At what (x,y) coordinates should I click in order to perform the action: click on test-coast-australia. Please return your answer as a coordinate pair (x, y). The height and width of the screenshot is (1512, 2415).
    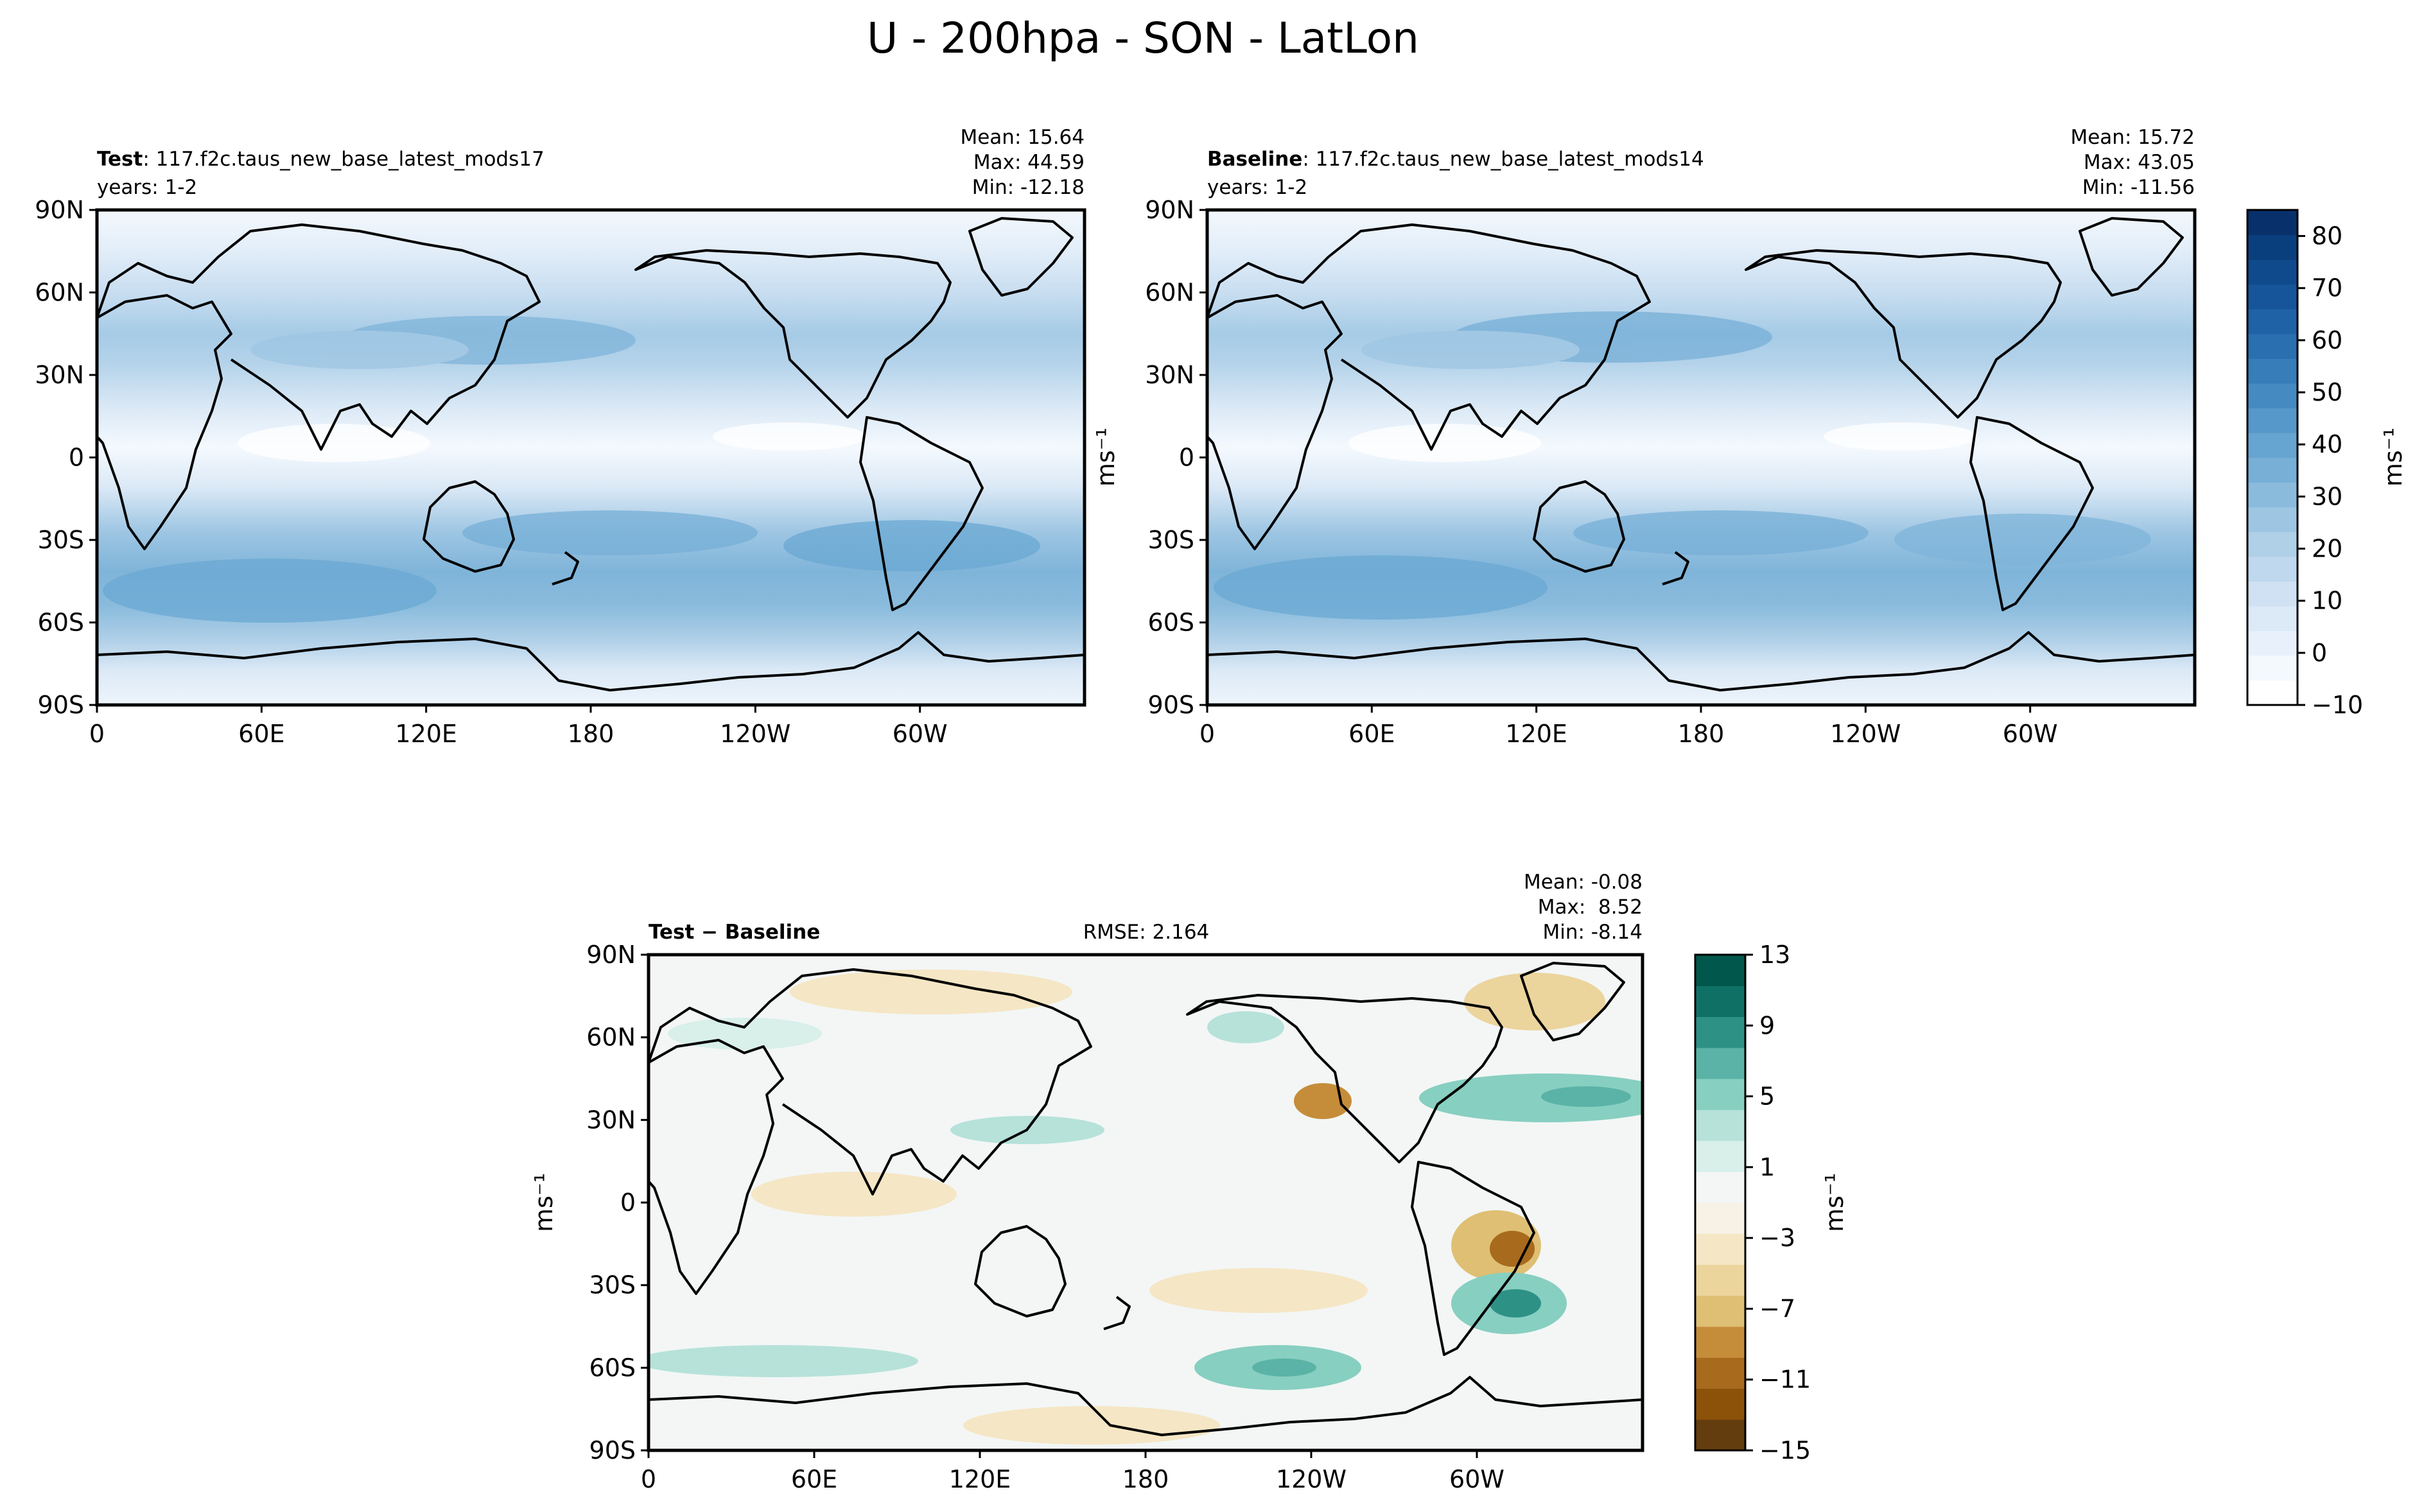
    Looking at the image, I should click on (469, 526).